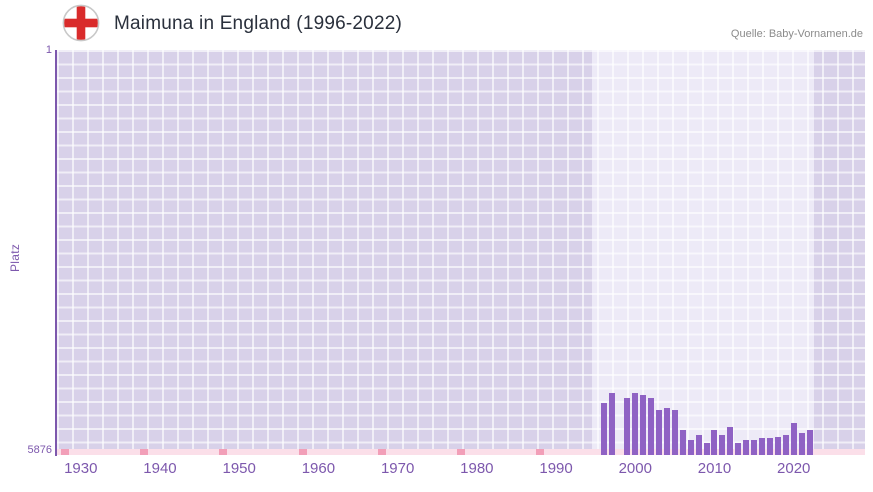  I want to click on bar-2006, so click(682, 442).